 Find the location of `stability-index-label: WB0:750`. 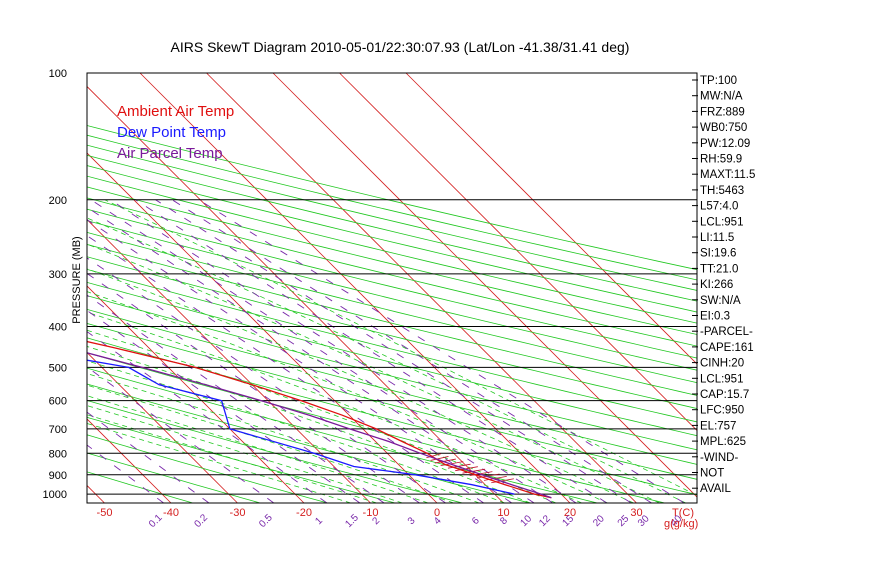

stability-index-label: WB0:750 is located at coordinates (723, 128).